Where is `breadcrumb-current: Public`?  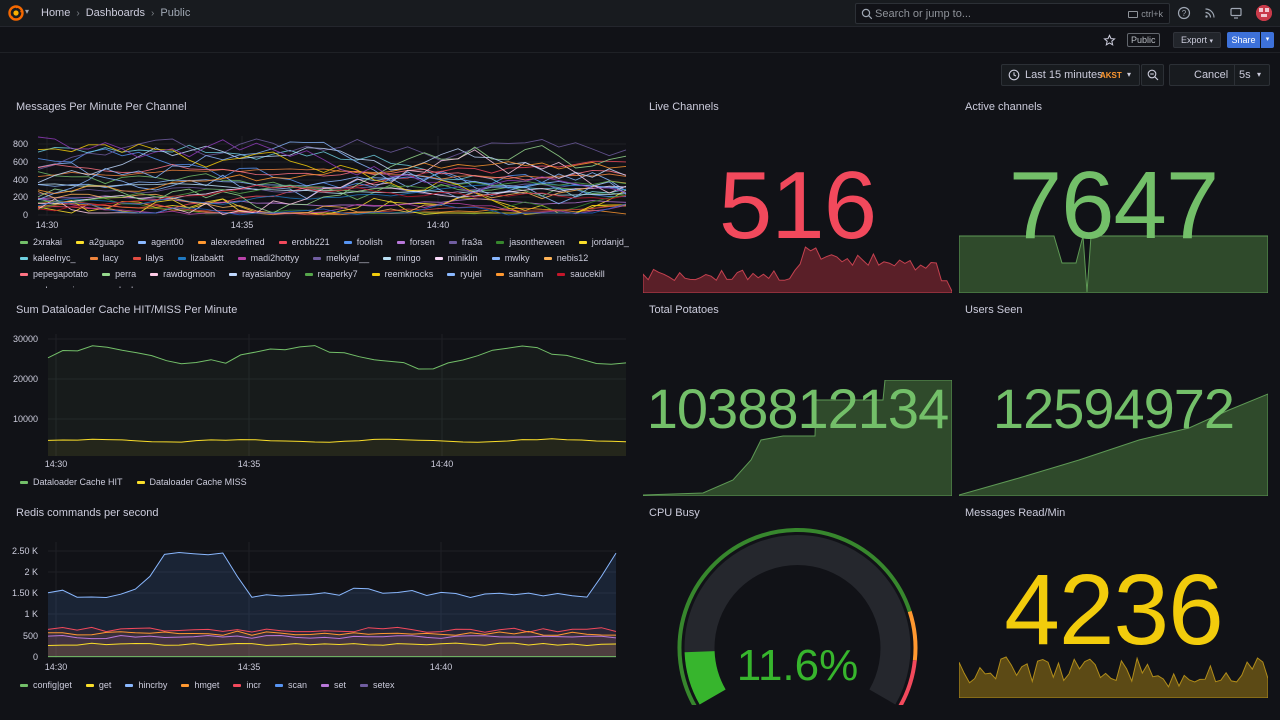
breadcrumb-current: Public is located at coordinates (175, 13).